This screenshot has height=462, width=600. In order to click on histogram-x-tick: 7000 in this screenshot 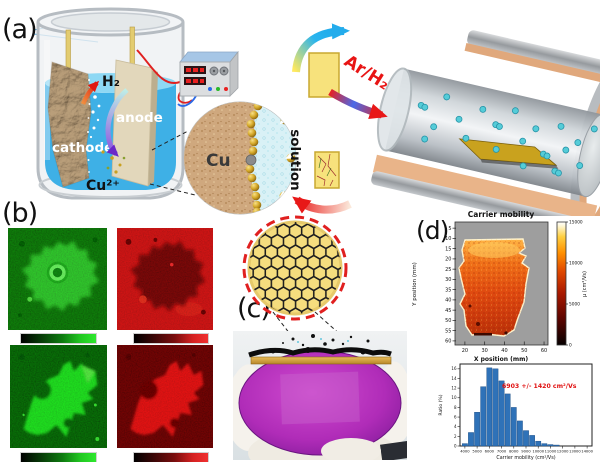, I will do `click(502, 452)`.